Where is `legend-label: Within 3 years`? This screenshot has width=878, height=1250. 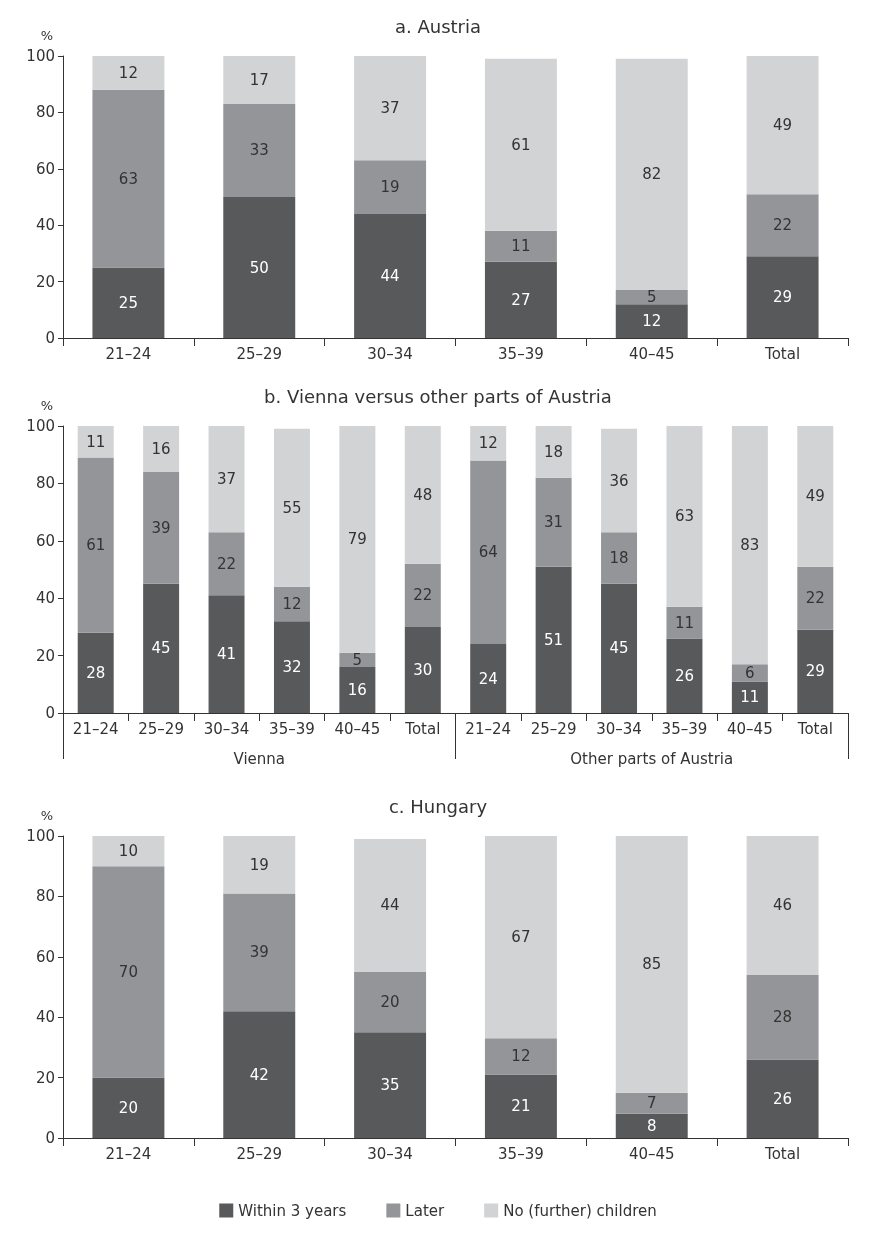 legend-label: Within 3 years is located at coordinates (292, 1210).